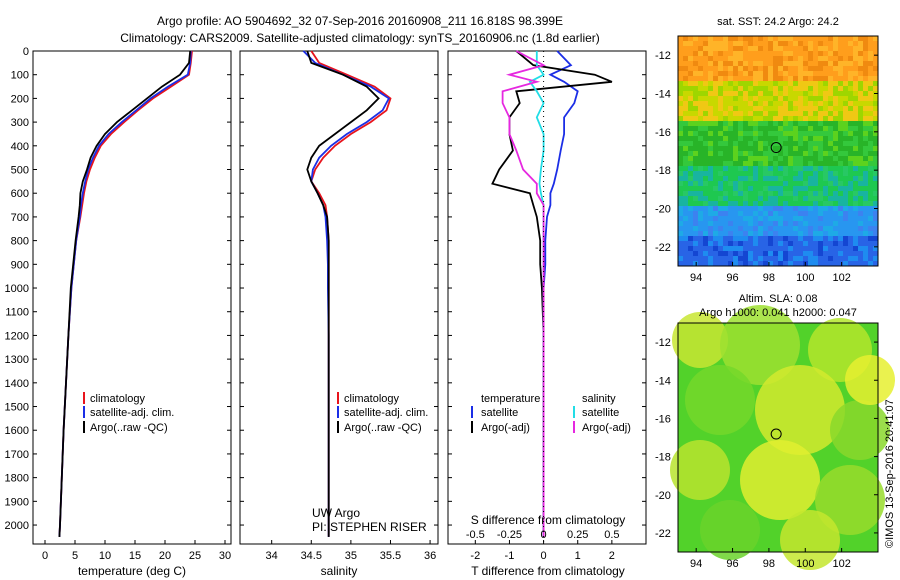 The image size is (900, 580). I want to click on salinity-tick-label: 35.5, so click(390, 556).